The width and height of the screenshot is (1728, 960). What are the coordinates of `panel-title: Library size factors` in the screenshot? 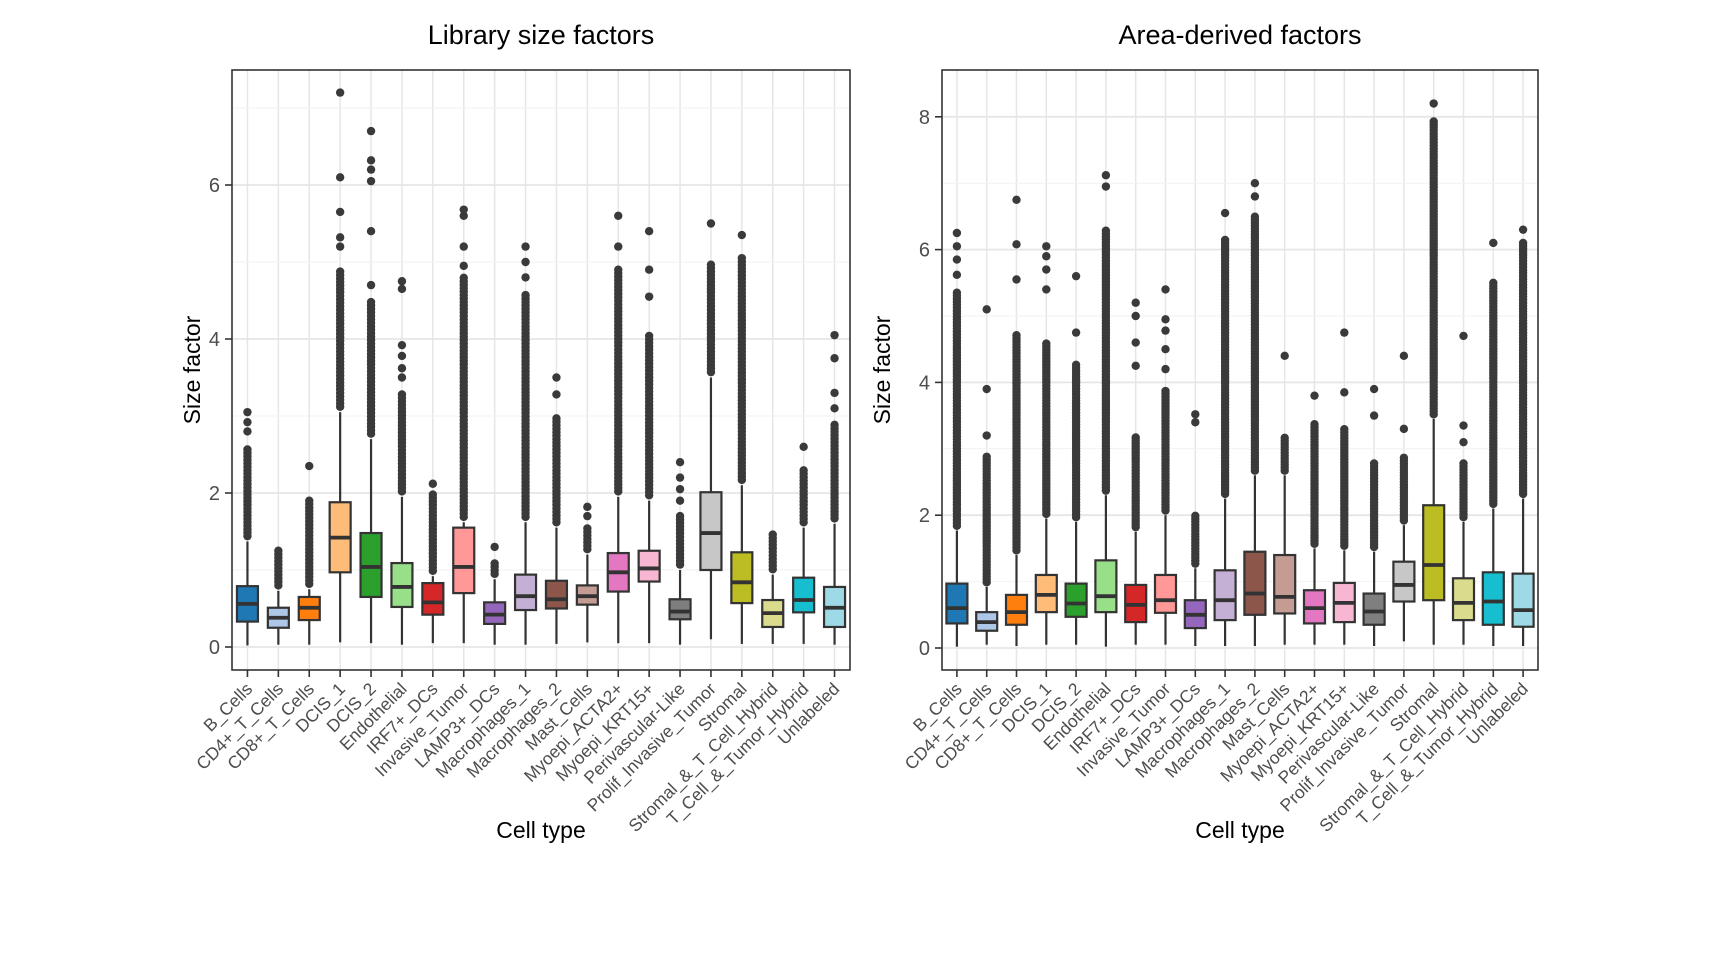 It's located at (541, 35).